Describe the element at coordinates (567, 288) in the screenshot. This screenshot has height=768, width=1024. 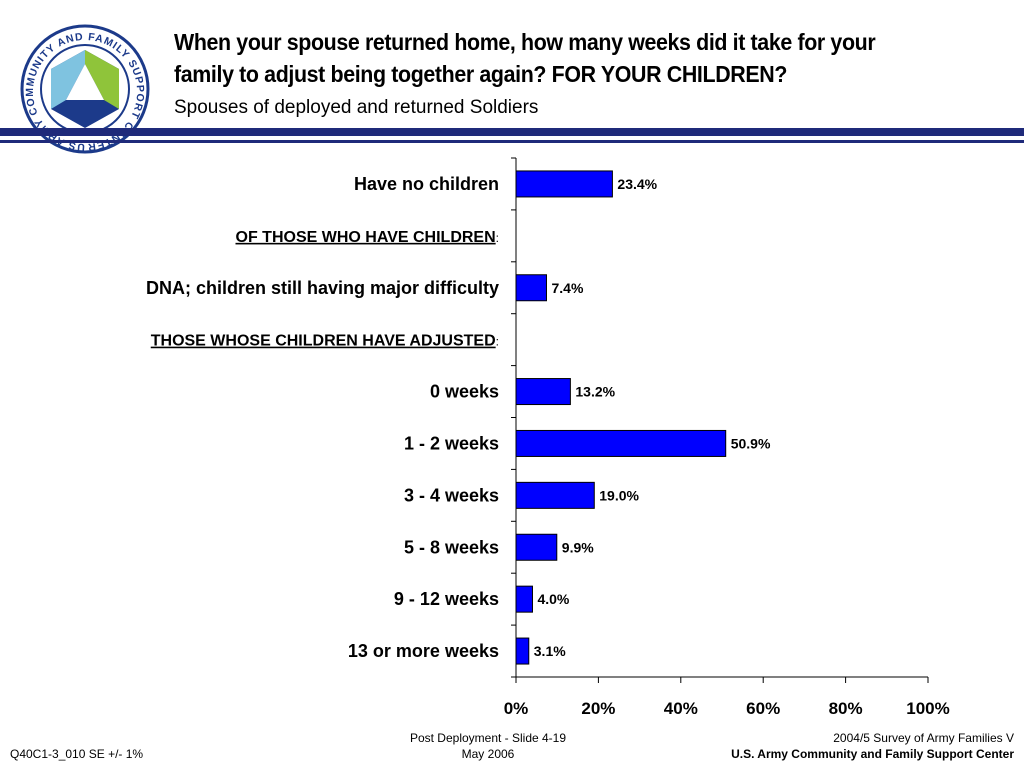
I see `bar-value-label: 7.4%` at that location.